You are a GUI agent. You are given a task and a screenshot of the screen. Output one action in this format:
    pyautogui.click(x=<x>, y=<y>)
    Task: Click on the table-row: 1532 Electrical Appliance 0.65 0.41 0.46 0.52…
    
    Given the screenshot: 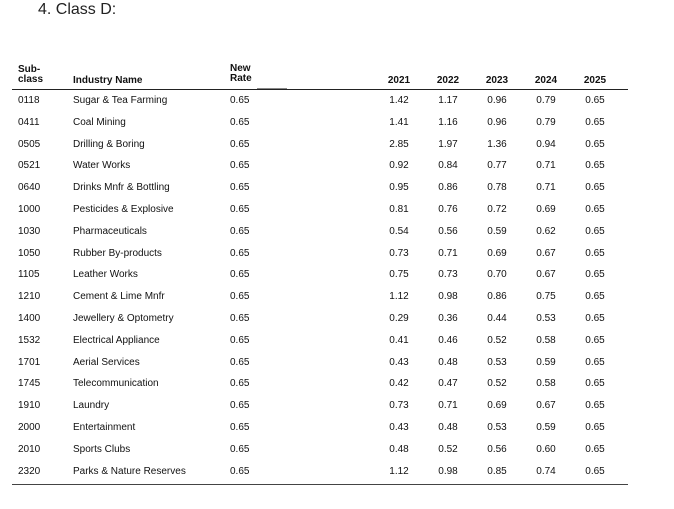 What is the action you would take?
    pyautogui.click(x=320, y=341)
    